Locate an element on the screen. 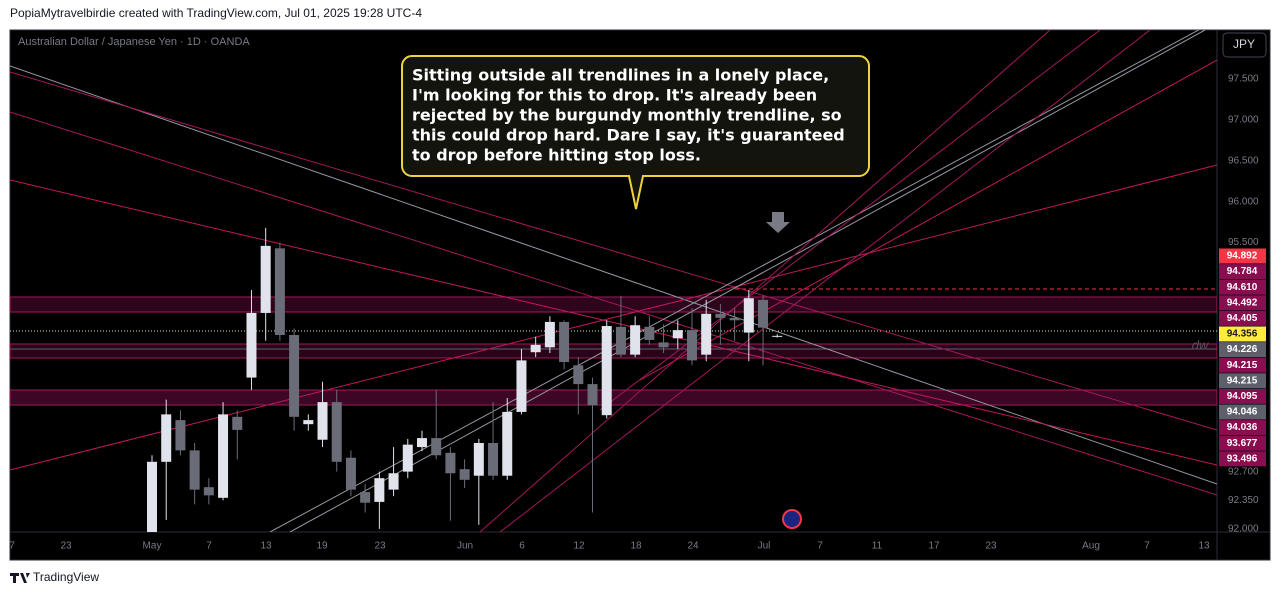  y-tick-label: 97.500 is located at coordinates (1243, 79).